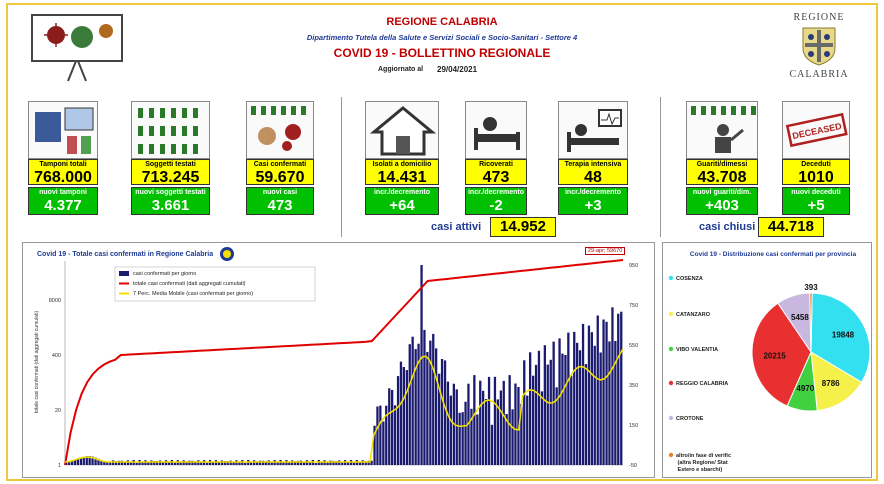  I want to click on logo-text-top: REGIONE, so click(819, 17).